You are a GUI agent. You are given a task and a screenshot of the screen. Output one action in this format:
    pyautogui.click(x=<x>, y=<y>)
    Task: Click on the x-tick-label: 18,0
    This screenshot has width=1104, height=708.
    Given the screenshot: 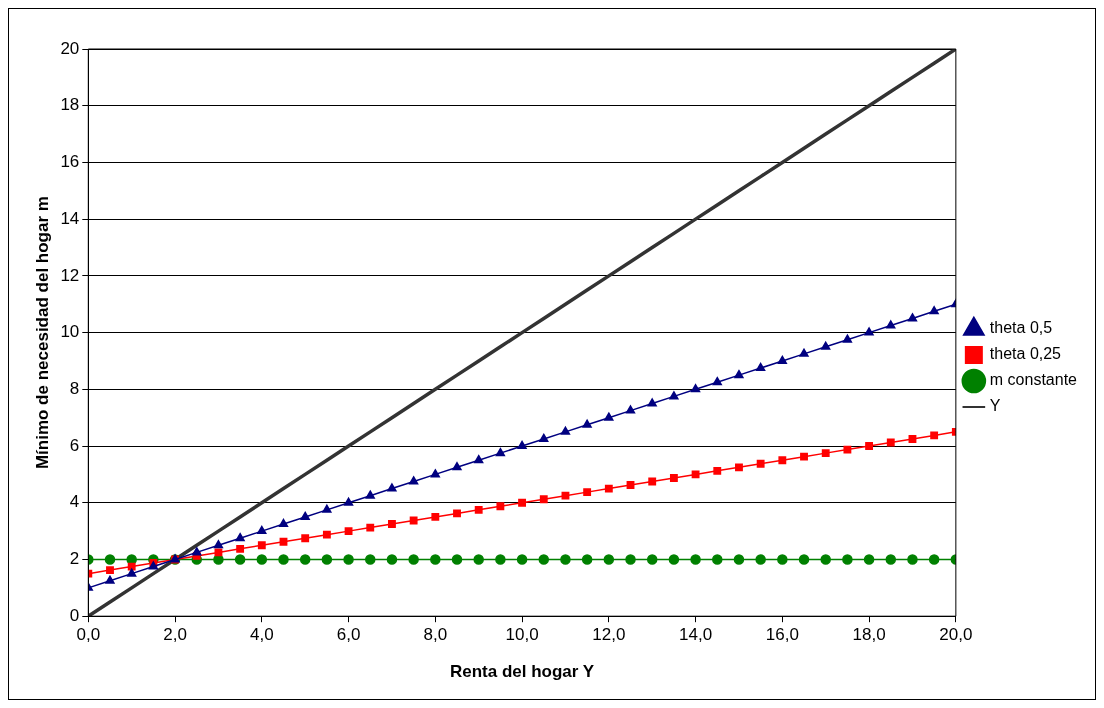 What is the action you would take?
    pyautogui.click(x=869, y=635)
    